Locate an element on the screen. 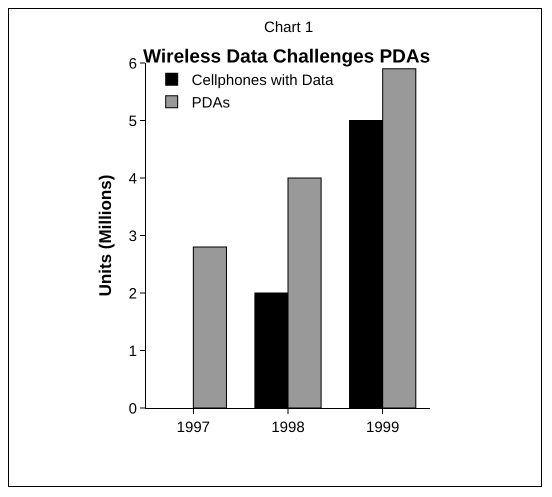 The height and width of the screenshot is (497, 552). y-tick-label: 1 is located at coordinates (132, 351).